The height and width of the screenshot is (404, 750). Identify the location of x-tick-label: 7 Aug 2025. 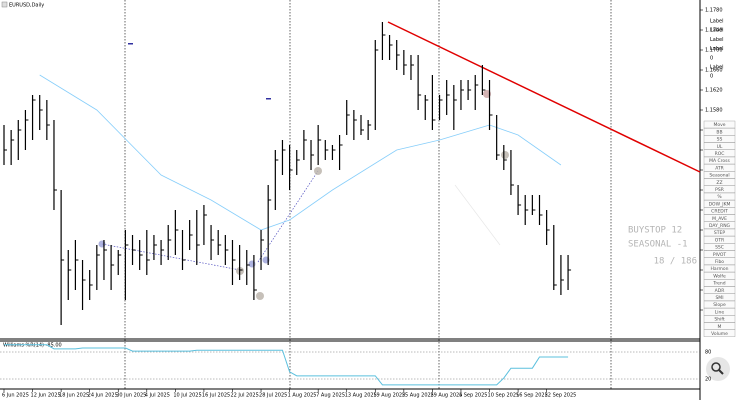
(330, 396).